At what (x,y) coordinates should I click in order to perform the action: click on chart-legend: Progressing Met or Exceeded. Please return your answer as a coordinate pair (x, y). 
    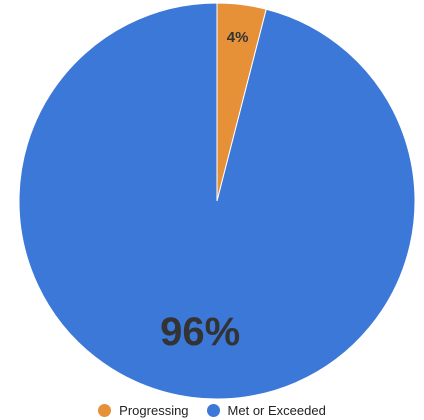
    Looking at the image, I should click on (212, 410).